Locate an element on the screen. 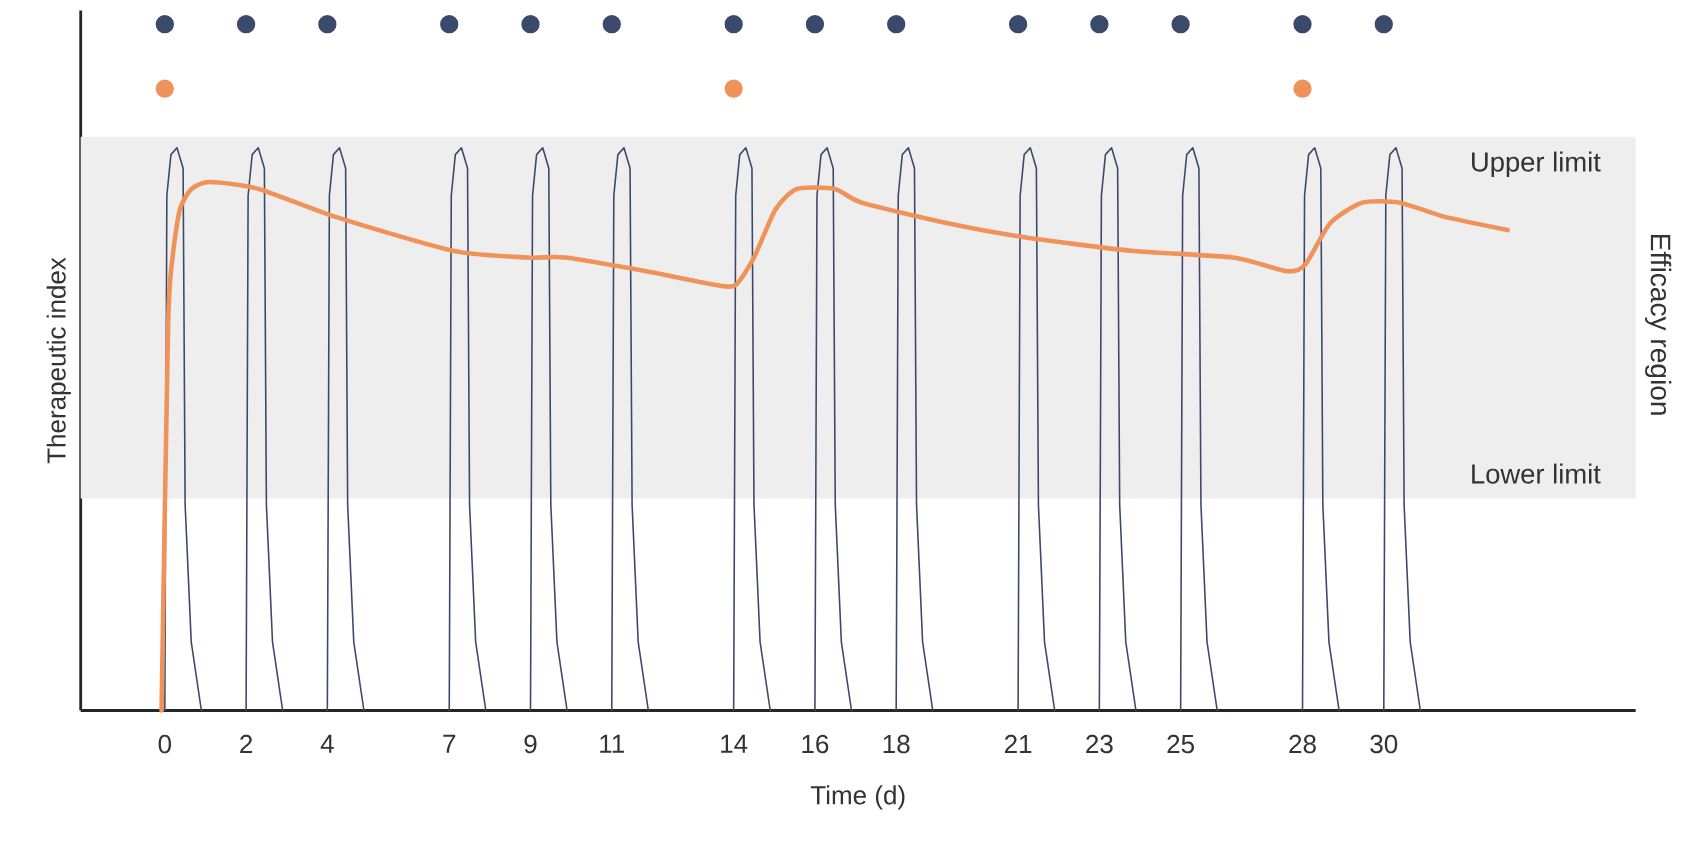 This screenshot has height=846, width=1688. annotation: Lower limit is located at coordinates (1536, 473).